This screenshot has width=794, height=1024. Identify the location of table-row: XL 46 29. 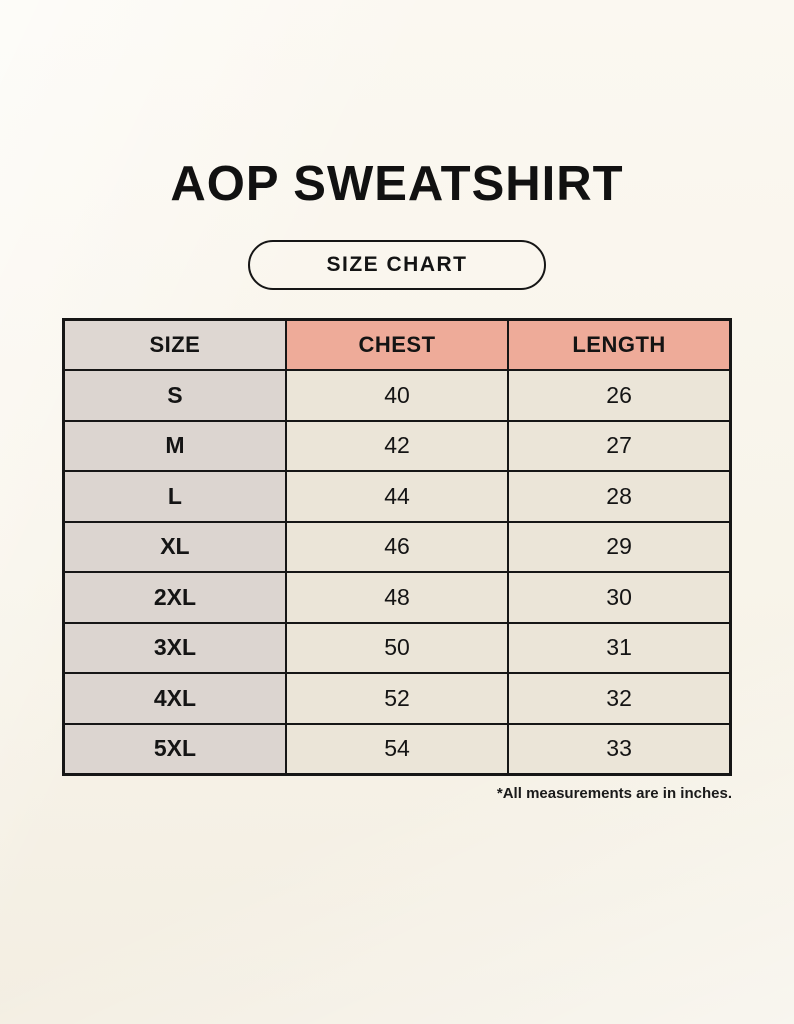
(397, 546).